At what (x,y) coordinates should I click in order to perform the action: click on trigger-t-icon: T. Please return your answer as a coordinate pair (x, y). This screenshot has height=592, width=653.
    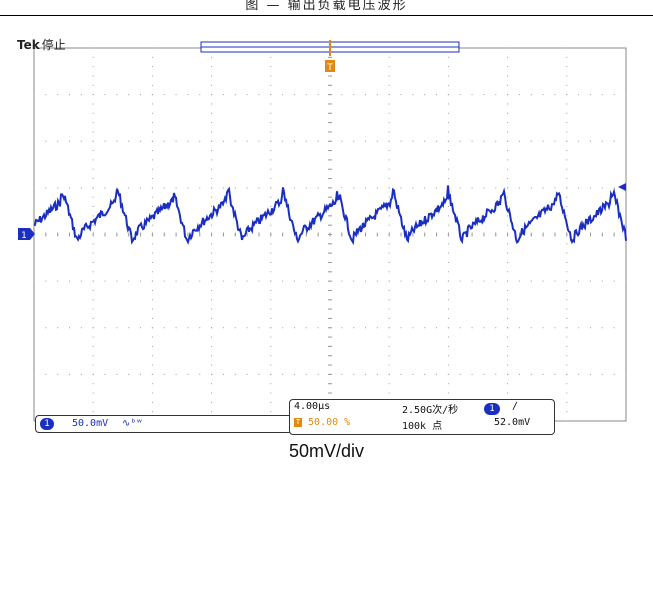
    Looking at the image, I should click on (330, 66).